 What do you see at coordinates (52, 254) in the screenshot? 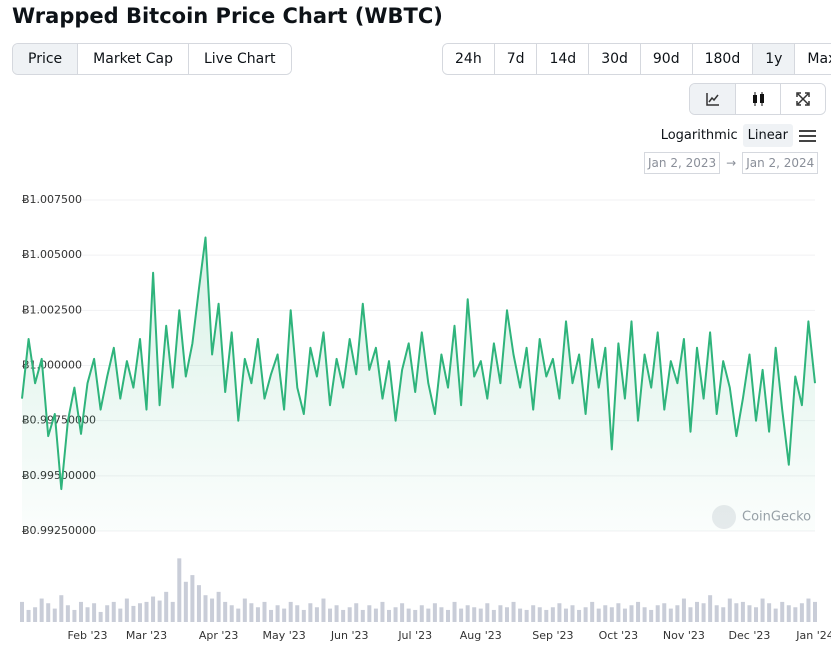
I see `y-tick-label: Ƀ1.005000` at bounding box center [52, 254].